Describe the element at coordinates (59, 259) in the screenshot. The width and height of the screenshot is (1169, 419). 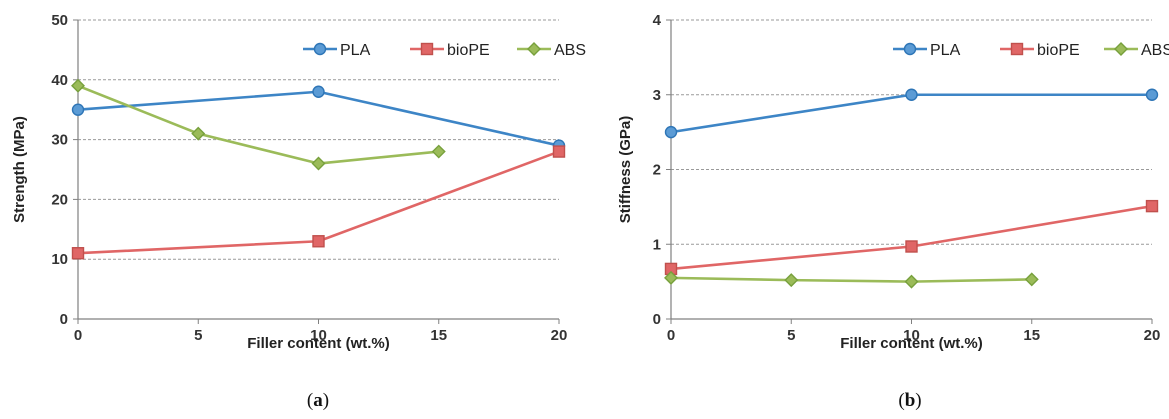
I see `y-tick-label: 10` at that location.